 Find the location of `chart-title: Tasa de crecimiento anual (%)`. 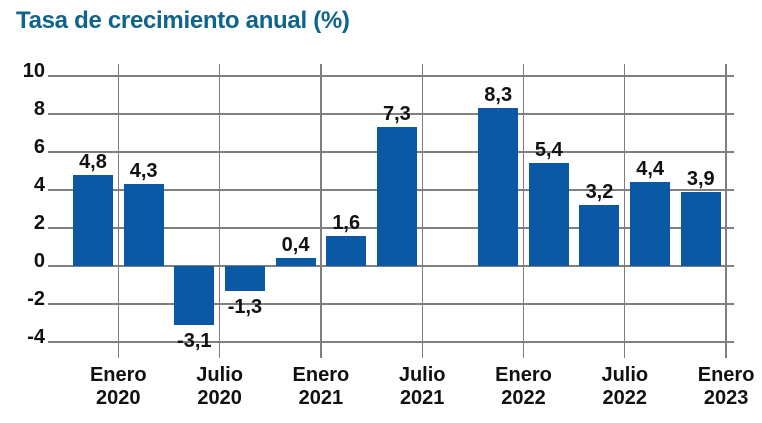

chart-title: Tasa de crecimiento anual (%) is located at coordinates (183, 20).